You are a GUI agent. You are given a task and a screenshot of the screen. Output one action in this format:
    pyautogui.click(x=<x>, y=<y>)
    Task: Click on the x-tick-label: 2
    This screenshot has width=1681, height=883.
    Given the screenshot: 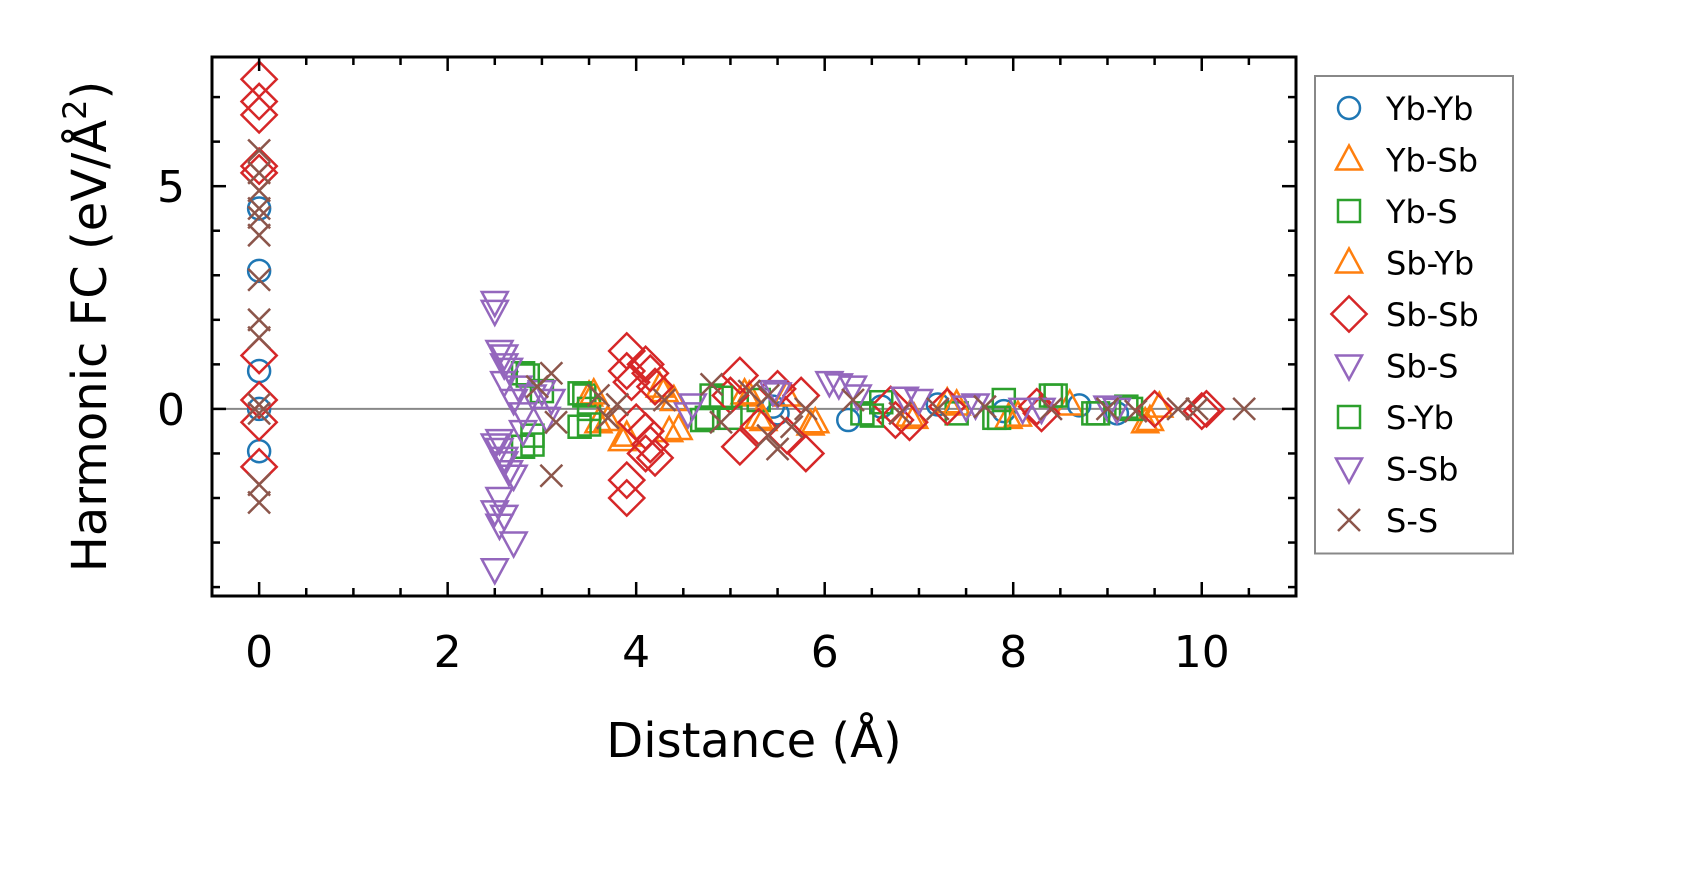 What is the action you would take?
    pyautogui.click(x=448, y=652)
    